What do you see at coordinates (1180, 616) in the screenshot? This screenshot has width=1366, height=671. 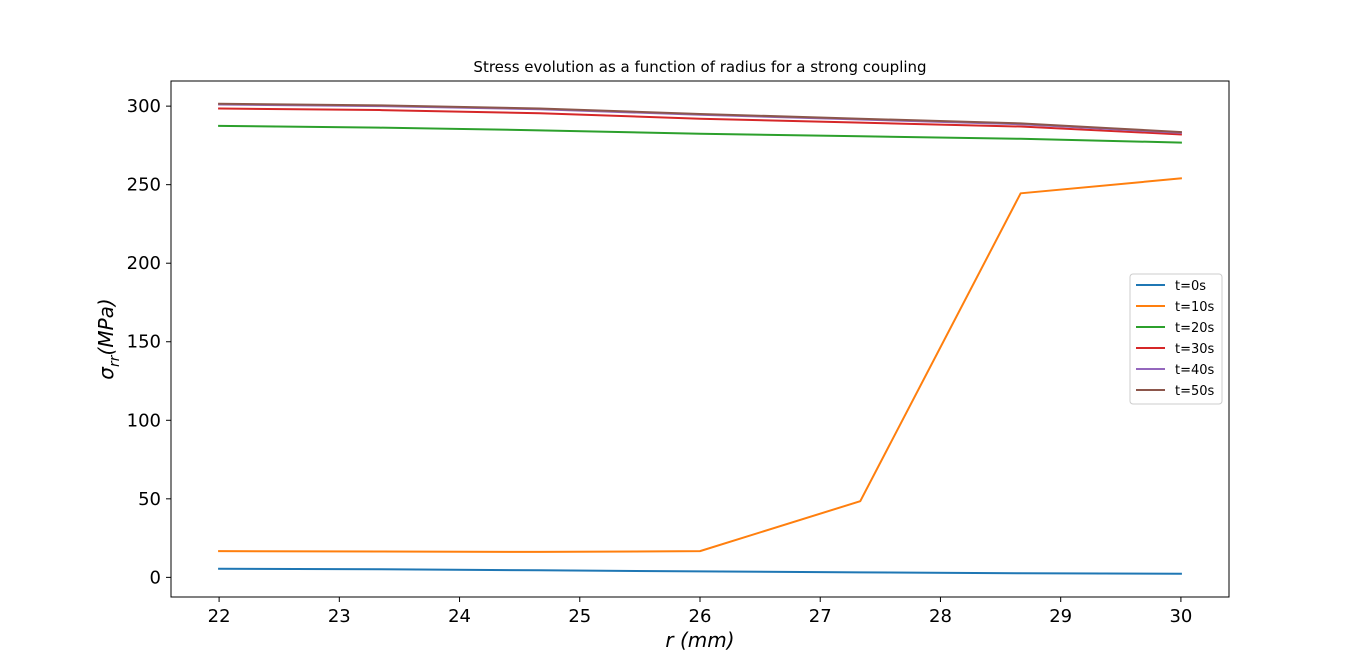 I see `x-tick-label: 30` at bounding box center [1180, 616].